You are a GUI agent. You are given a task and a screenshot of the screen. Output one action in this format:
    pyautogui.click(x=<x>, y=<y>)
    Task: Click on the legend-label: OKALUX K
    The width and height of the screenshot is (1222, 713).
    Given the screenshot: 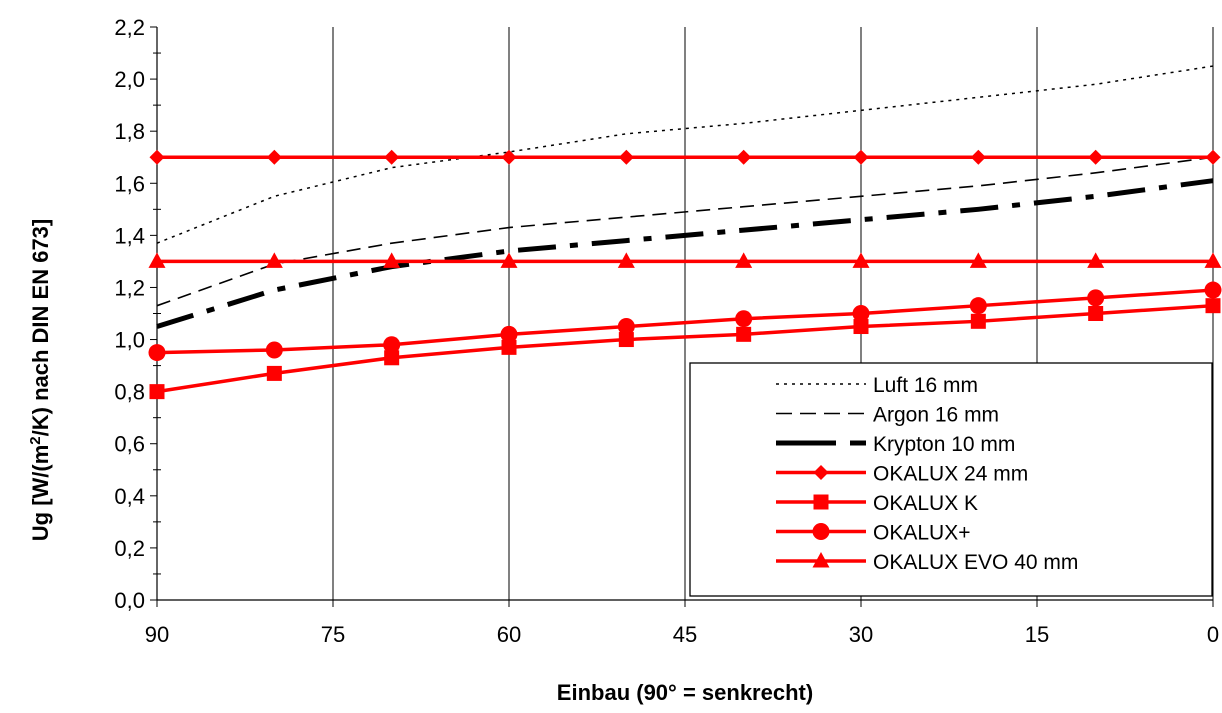 What is the action you would take?
    pyautogui.click(x=925, y=503)
    